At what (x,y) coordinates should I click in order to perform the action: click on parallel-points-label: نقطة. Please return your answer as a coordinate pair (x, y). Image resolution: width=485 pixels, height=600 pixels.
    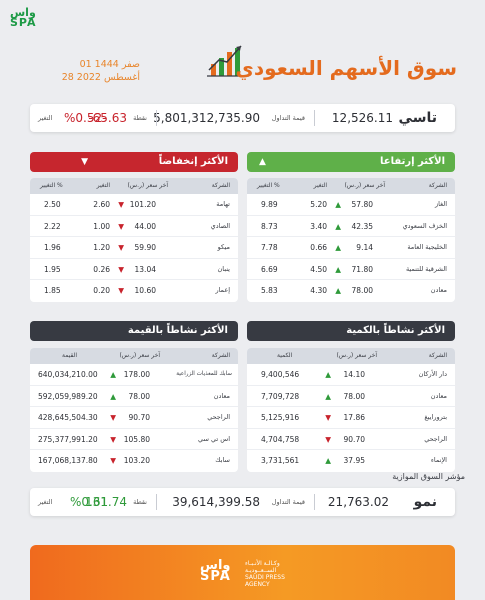
    Looking at the image, I should click on (140, 502).